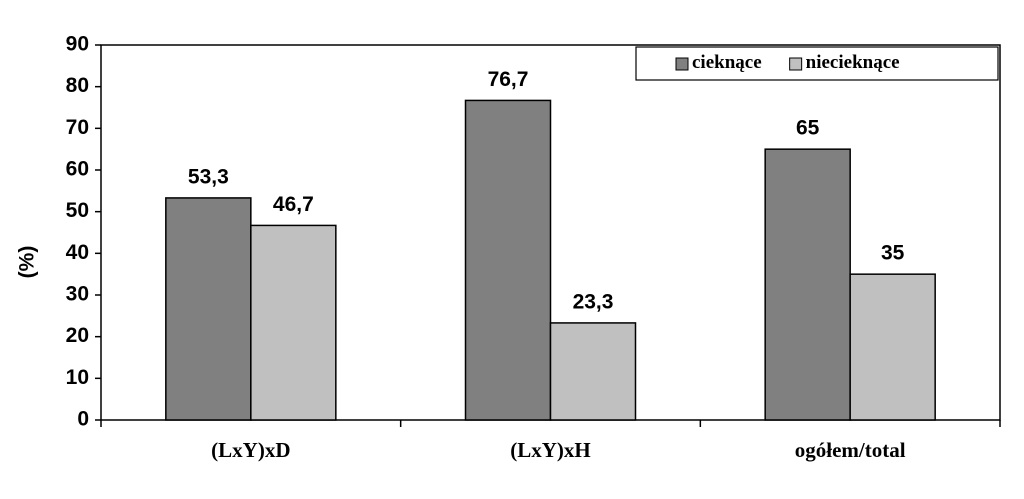  What do you see at coordinates (77, 210) in the screenshot?
I see `y-tick-label: 50` at bounding box center [77, 210].